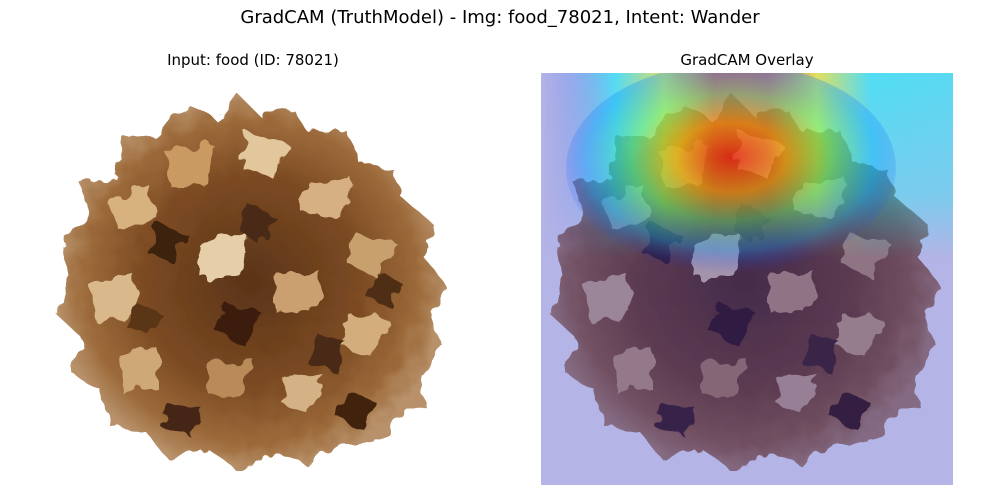  Describe the element at coordinates (253, 60) in the screenshot. I see `input-panel-title: Input: food (ID: 78021)` at that location.